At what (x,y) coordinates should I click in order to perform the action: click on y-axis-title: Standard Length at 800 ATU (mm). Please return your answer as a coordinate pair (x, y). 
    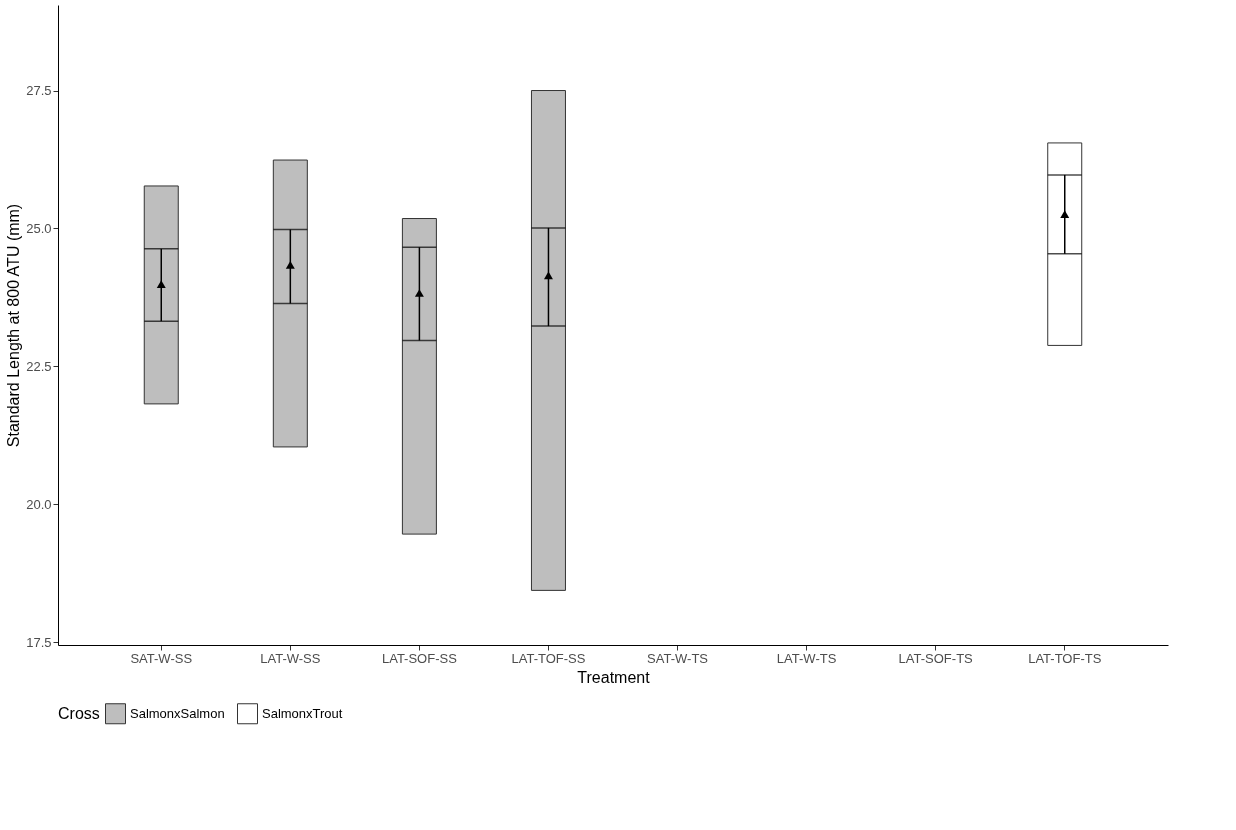
    Looking at the image, I should click on (14, 325).